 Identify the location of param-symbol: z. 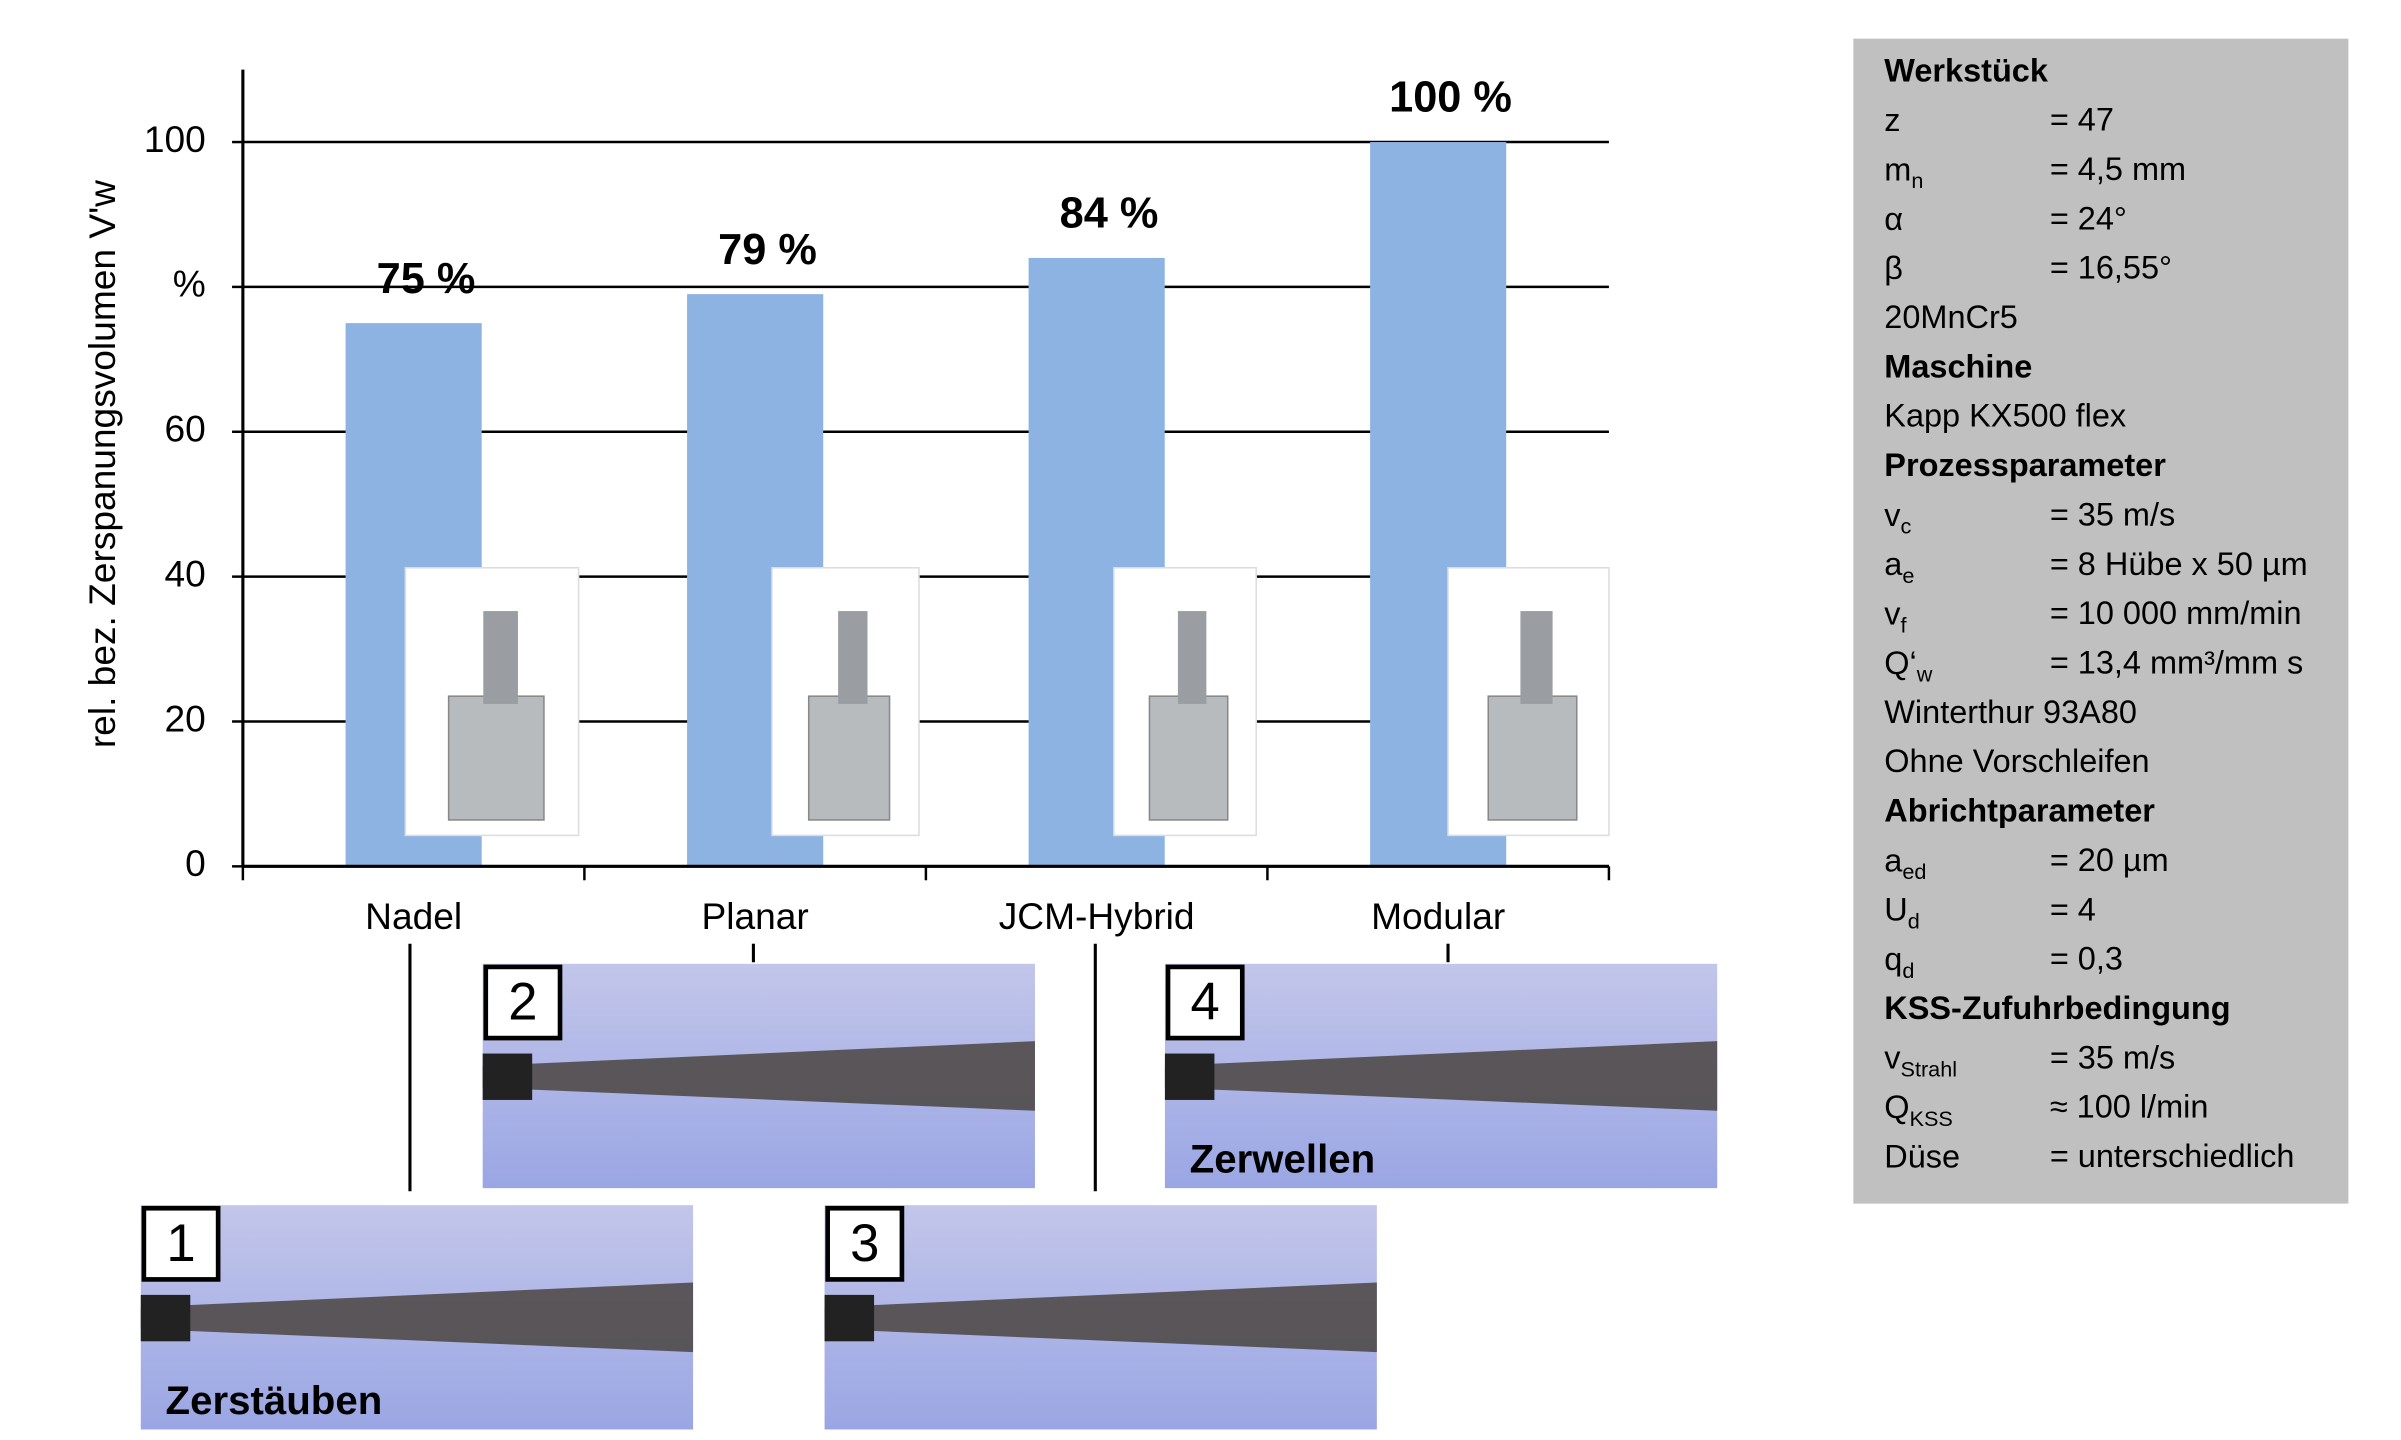
(1892, 120).